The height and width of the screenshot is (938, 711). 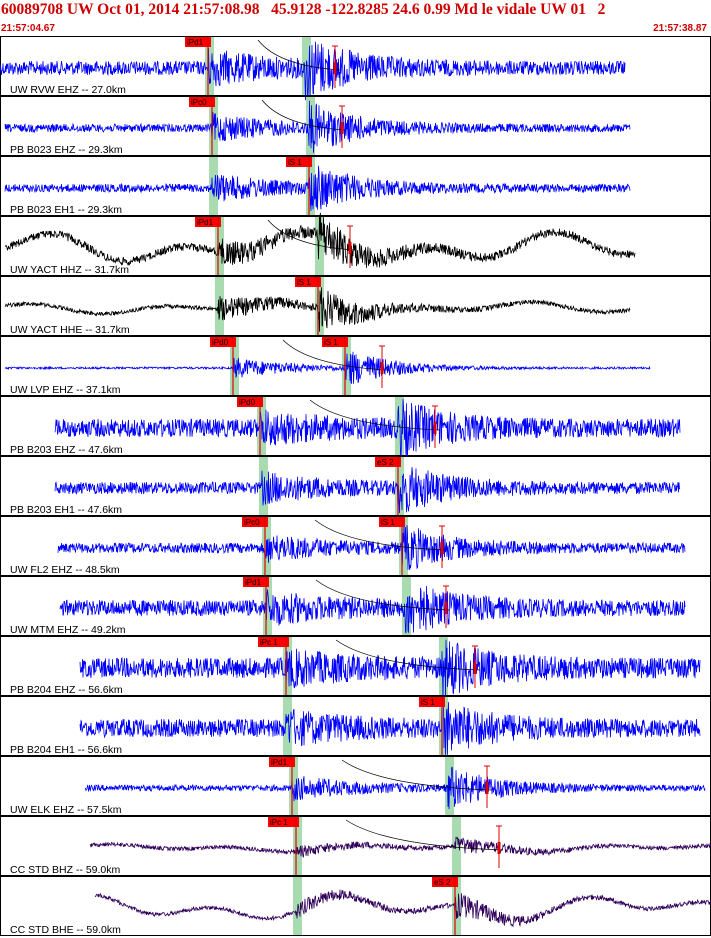 I want to click on trace-panel: iS 1 PB B023 EH1 -- 29.3km, so click(x=355, y=186).